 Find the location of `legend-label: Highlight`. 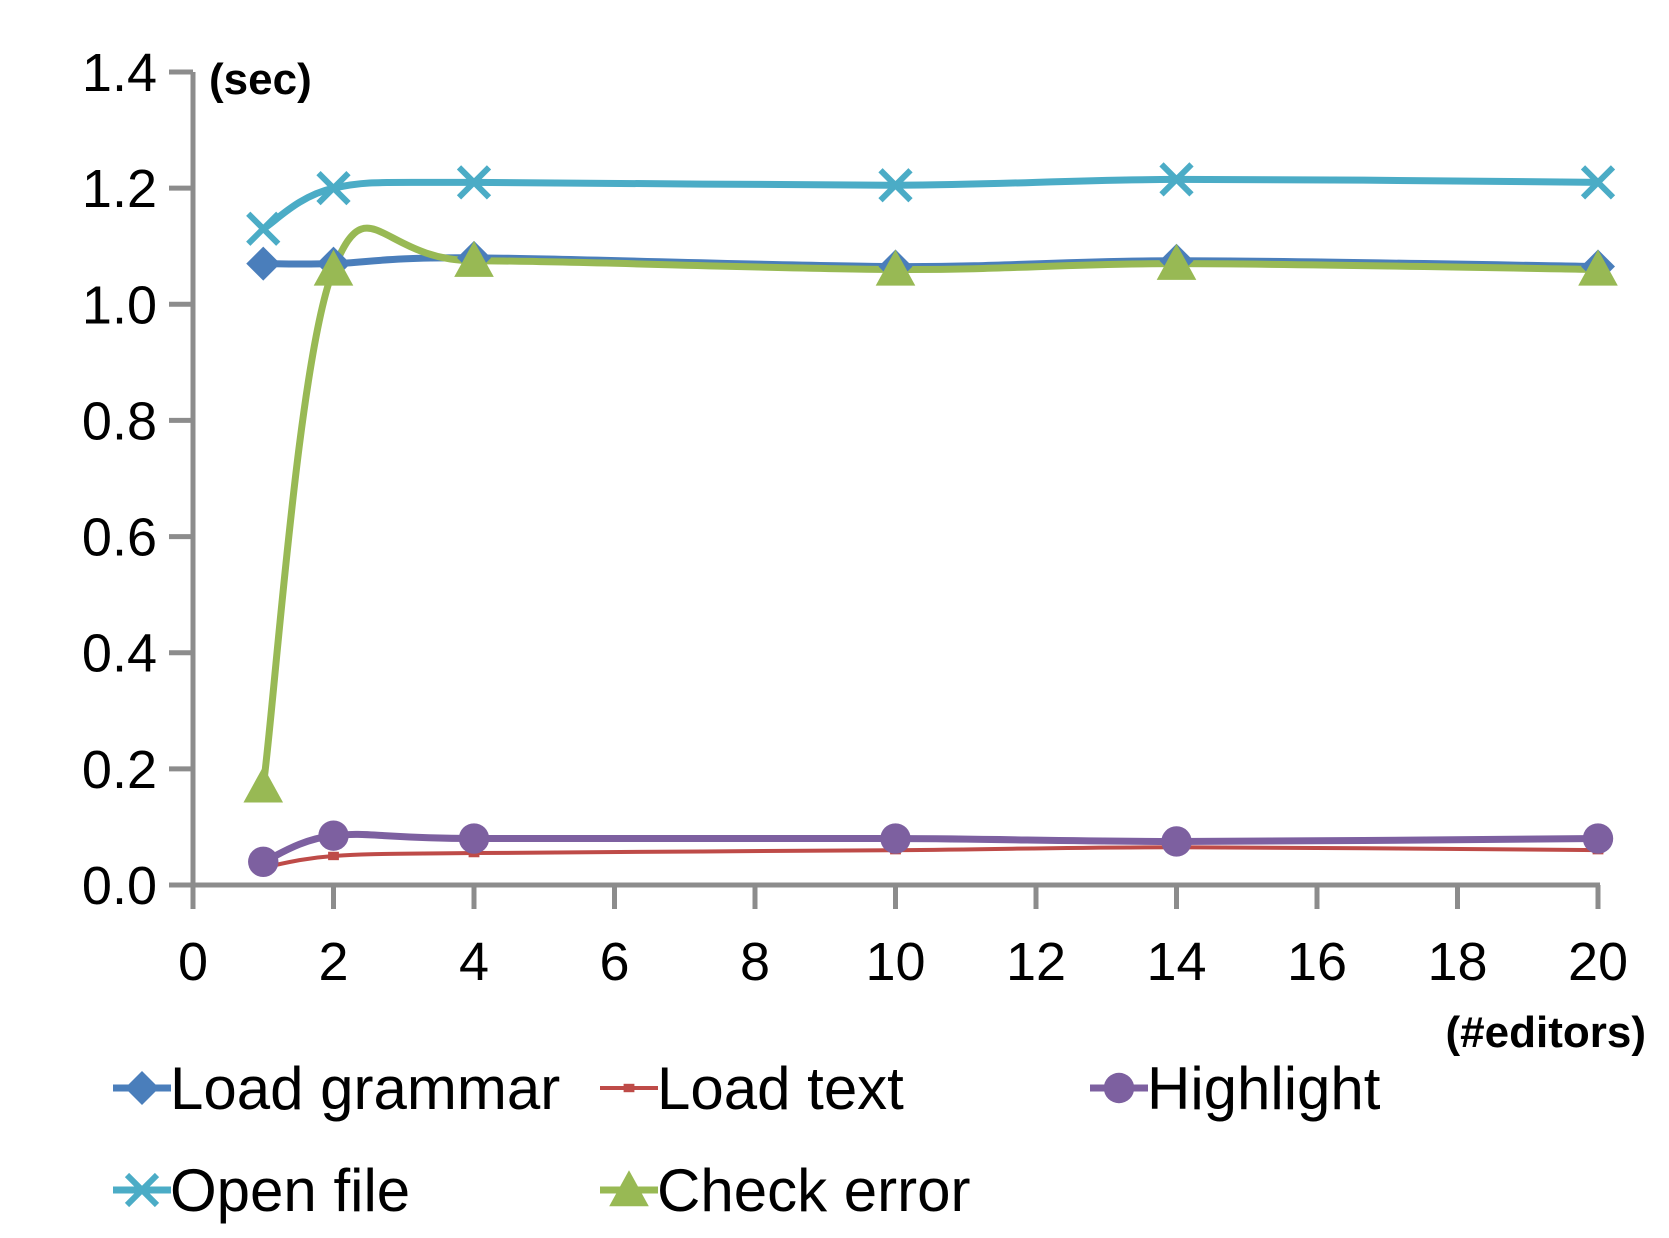

legend-label: Highlight is located at coordinates (1264, 1088).